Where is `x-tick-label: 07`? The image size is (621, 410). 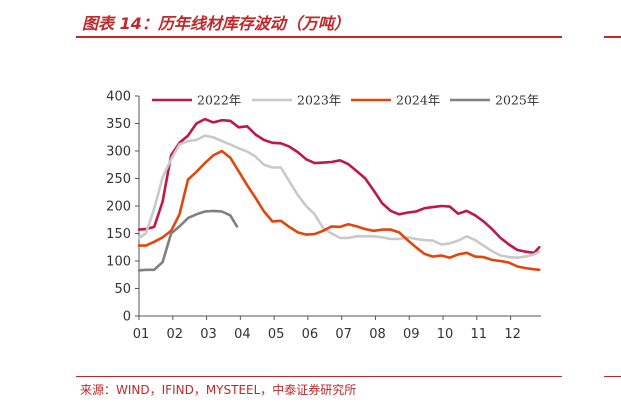
x-tick-label: 07 is located at coordinates (343, 334).